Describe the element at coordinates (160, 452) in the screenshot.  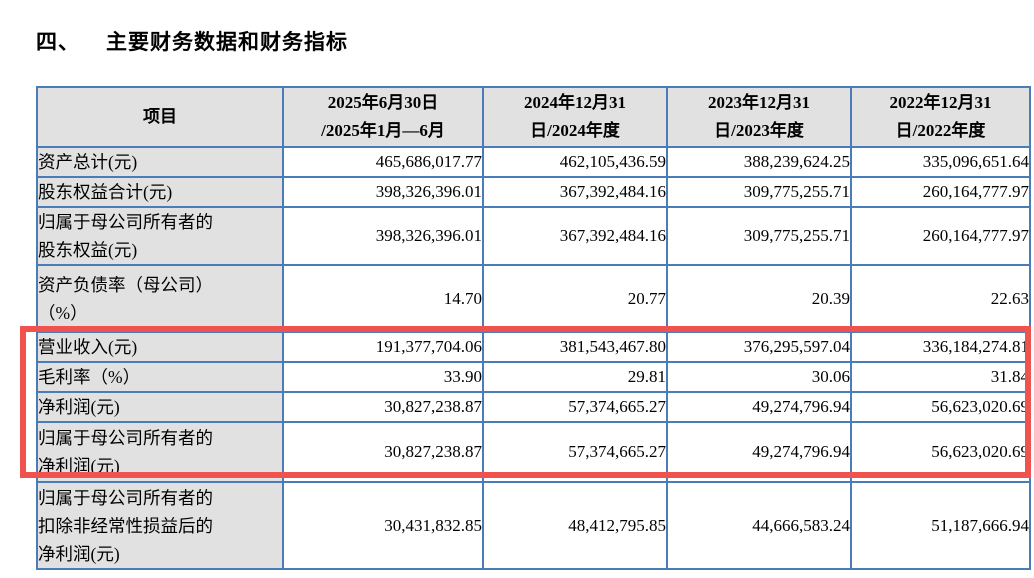
I see `row-label: 归属于母公司所有者的 净利润(元)` at that location.